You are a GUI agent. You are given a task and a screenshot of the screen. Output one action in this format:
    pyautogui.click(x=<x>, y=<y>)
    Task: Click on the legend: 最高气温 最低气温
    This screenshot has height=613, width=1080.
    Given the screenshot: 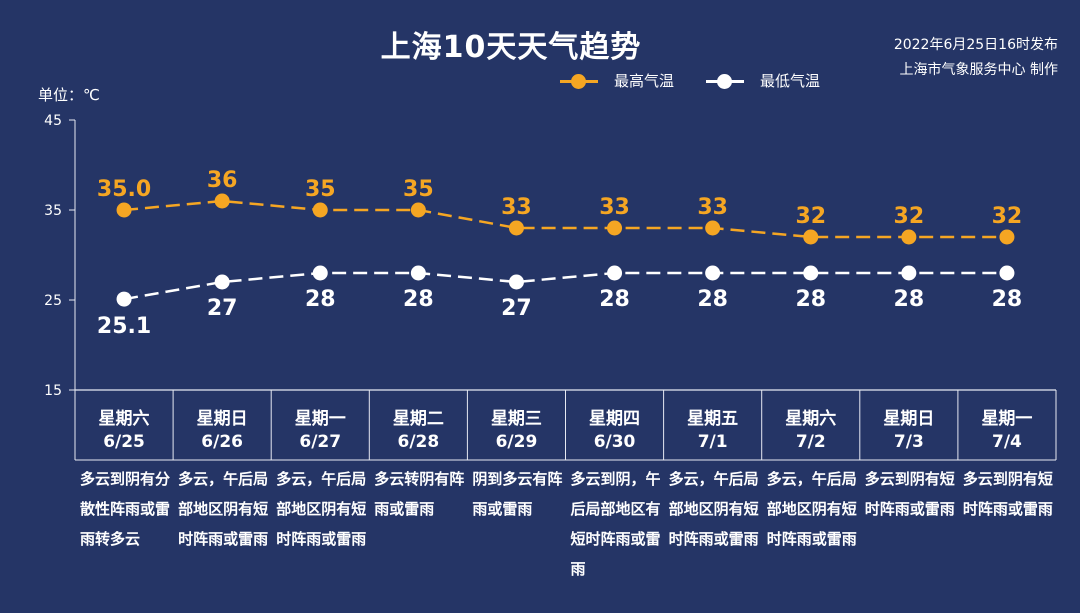 What is the action you would take?
    pyautogui.click(x=706, y=80)
    